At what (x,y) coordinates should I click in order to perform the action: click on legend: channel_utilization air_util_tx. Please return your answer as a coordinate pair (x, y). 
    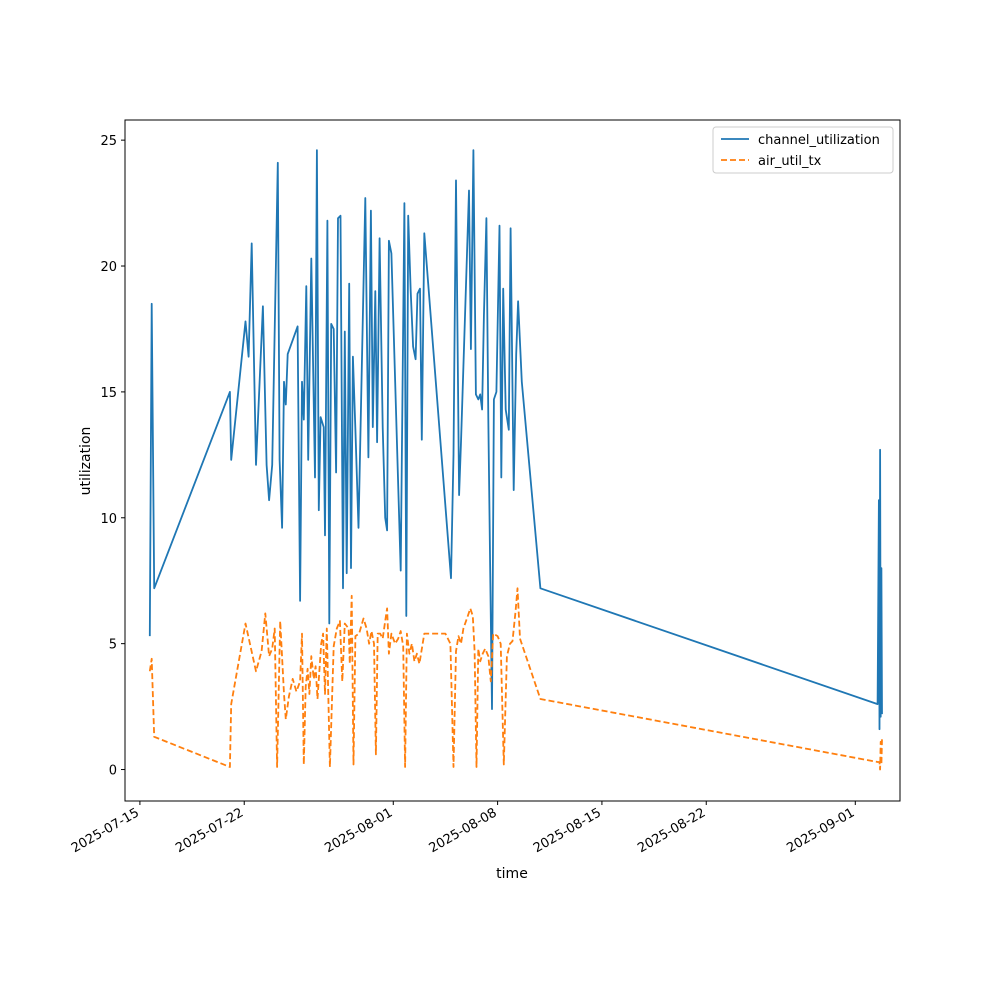
    Looking at the image, I should click on (803, 150).